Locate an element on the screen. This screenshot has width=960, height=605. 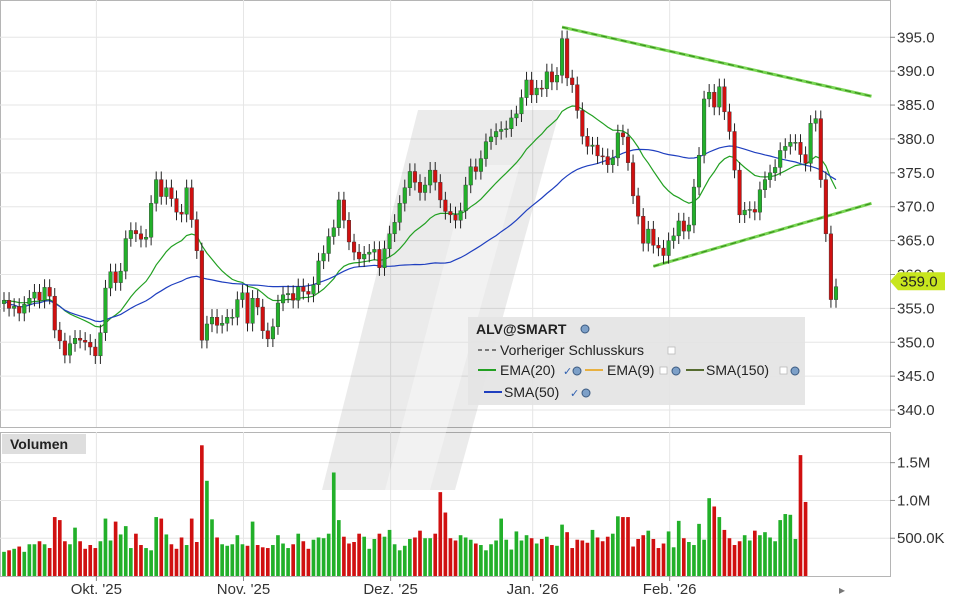
volume-title-bg is located at coordinates (44, 444).